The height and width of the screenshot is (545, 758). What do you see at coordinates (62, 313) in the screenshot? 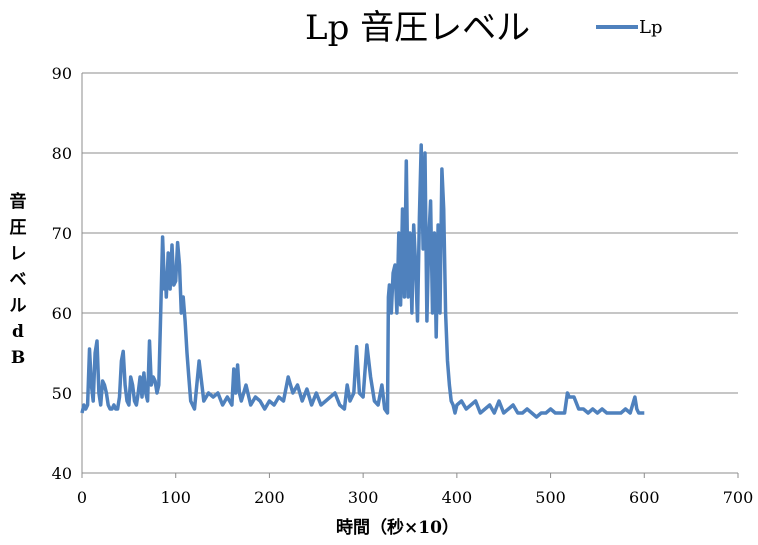
I see `y-tick-label: 60` at bounding box center [62, 313].